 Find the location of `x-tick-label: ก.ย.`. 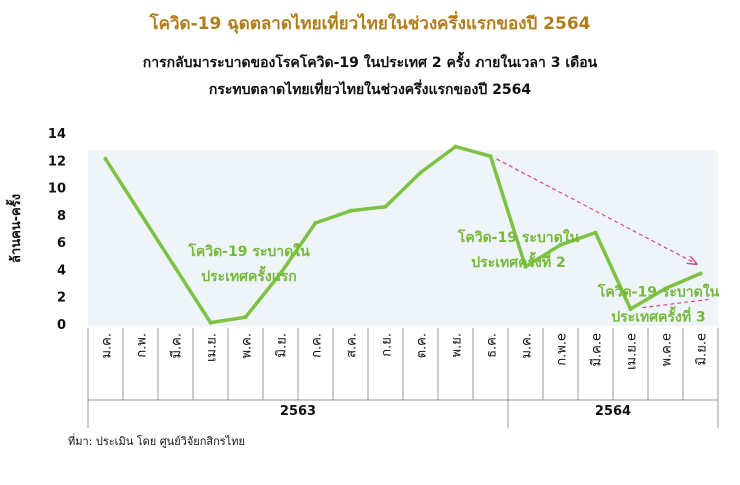

x-tick-label: ก.ย. is located at coordinates (387, 345).